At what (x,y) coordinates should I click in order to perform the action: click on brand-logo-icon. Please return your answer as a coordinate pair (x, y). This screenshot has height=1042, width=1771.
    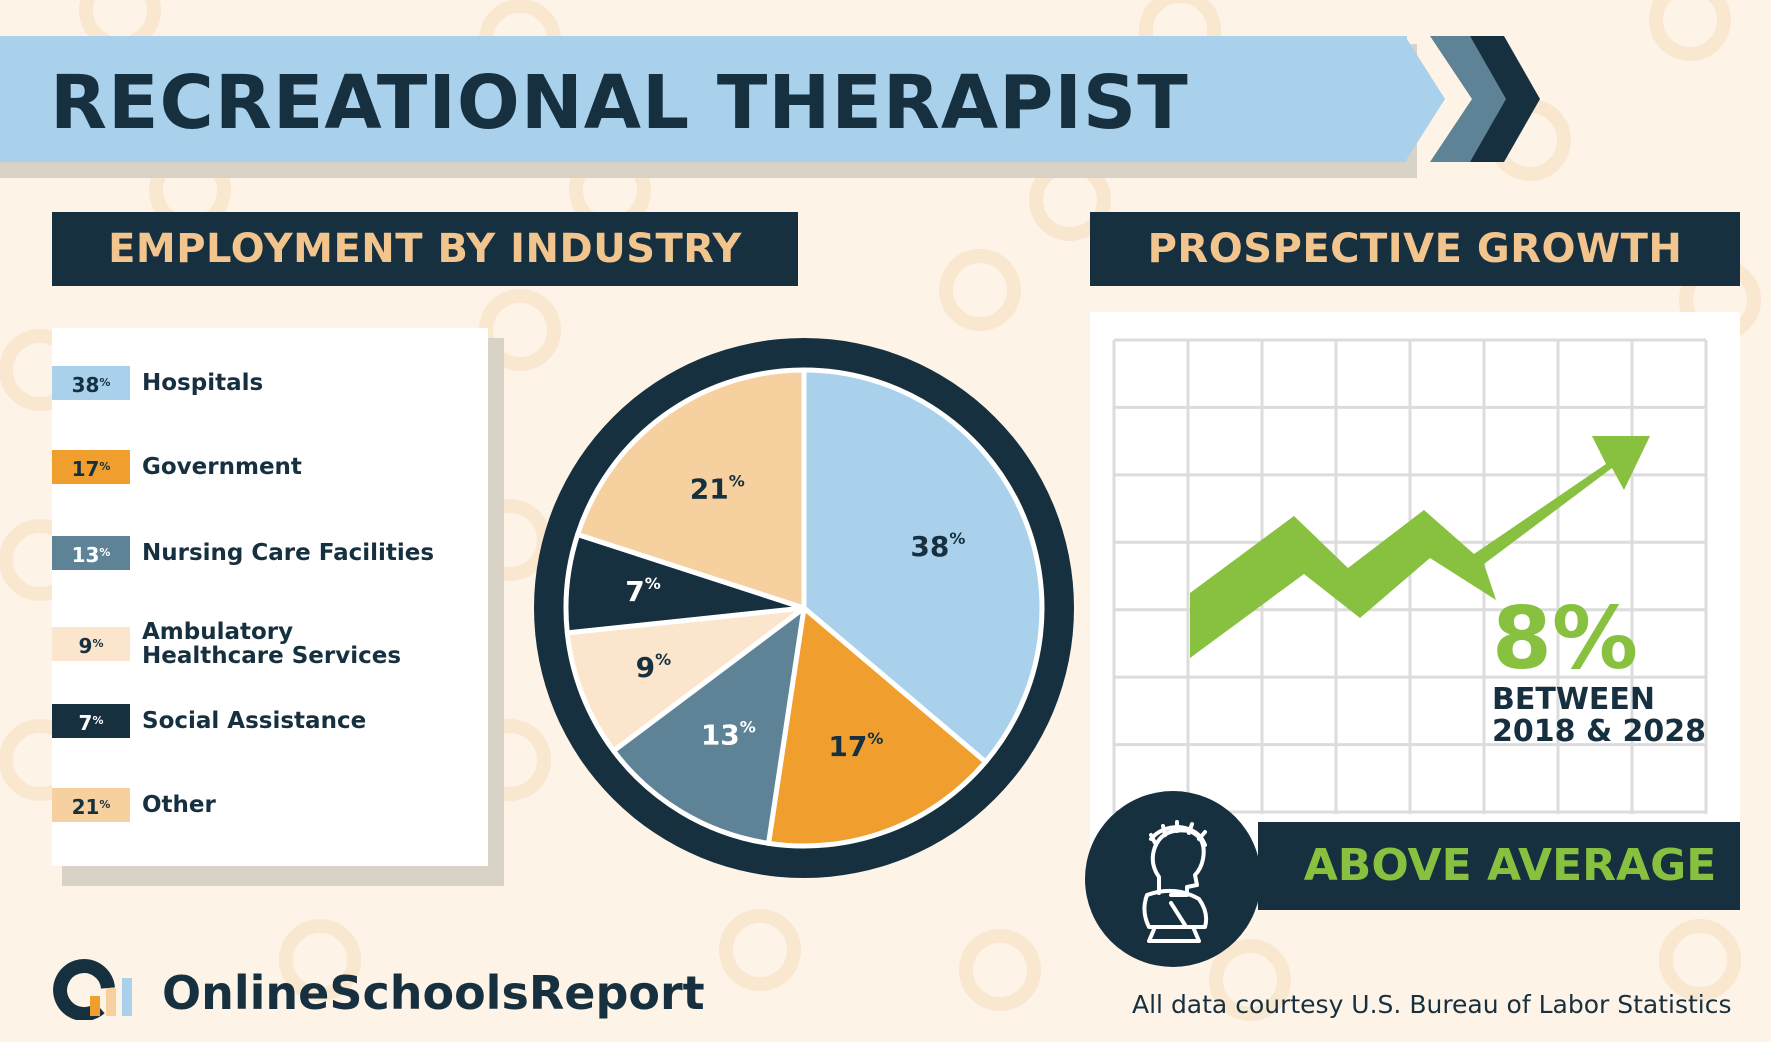
    Looking at the image, I should click on (92, 989).